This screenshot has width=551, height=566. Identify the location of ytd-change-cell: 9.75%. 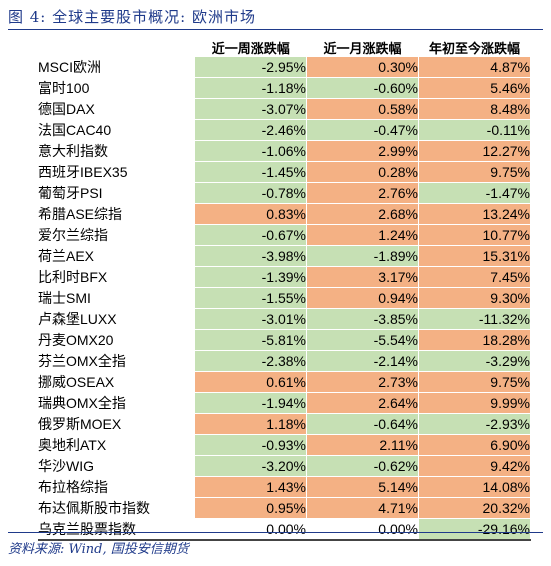
(474, 382).